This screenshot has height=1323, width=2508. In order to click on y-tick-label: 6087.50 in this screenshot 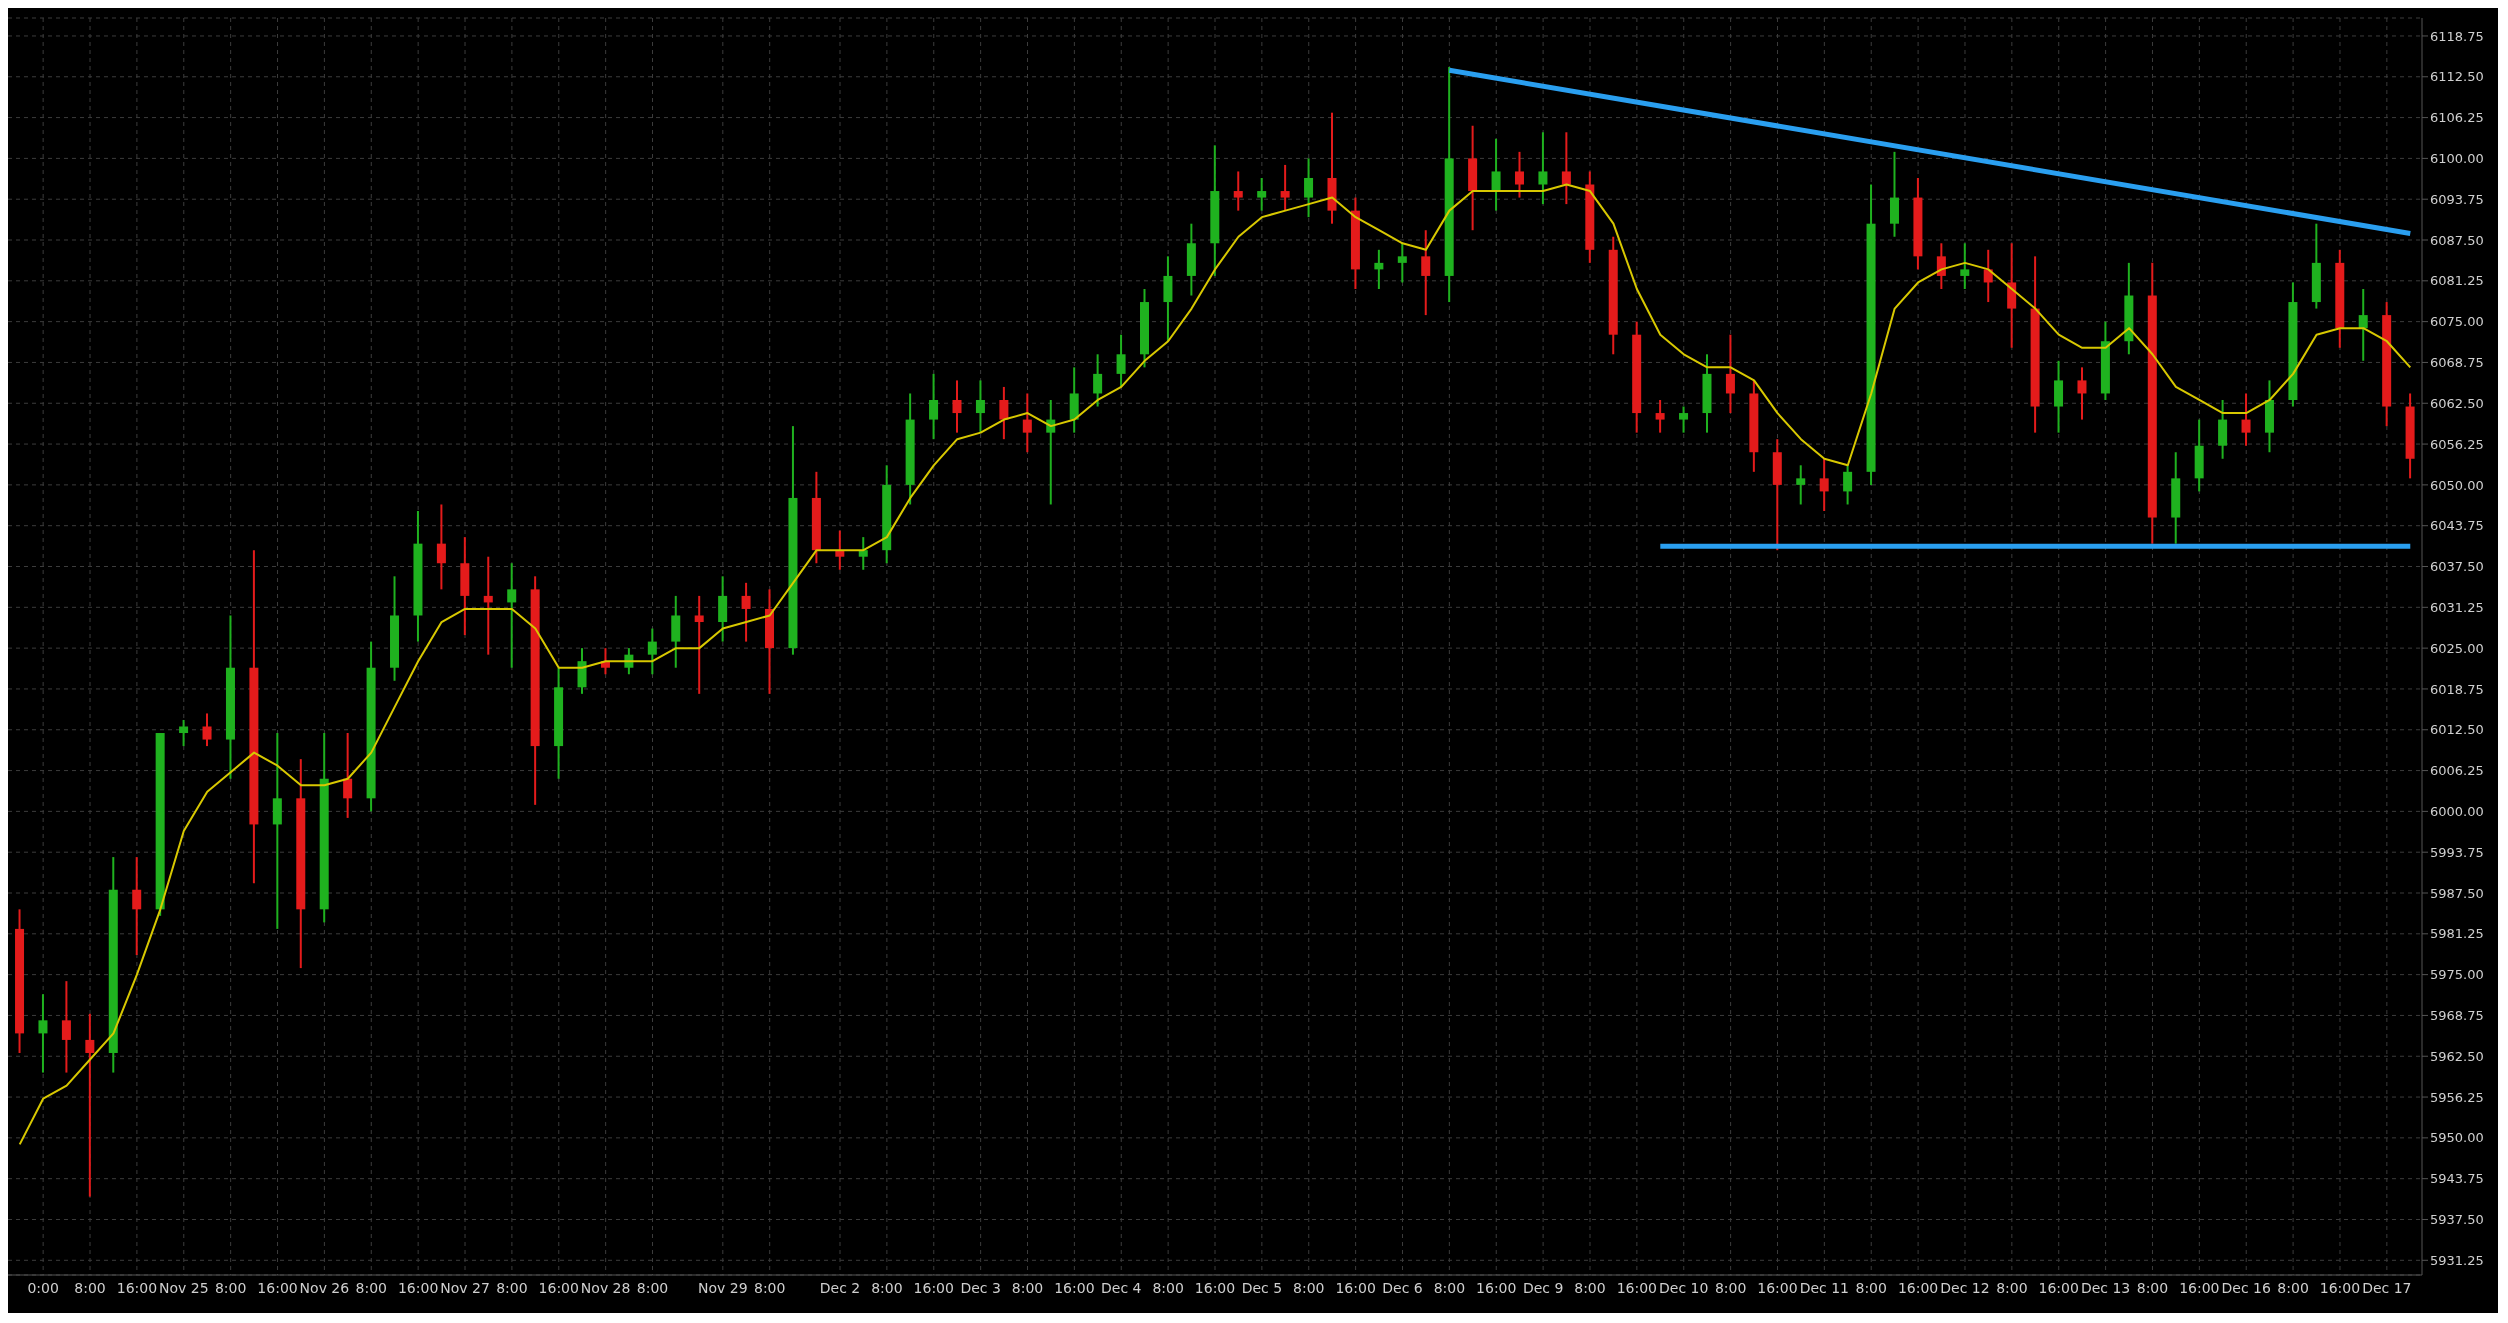, I will do `click(2457, 240)`.